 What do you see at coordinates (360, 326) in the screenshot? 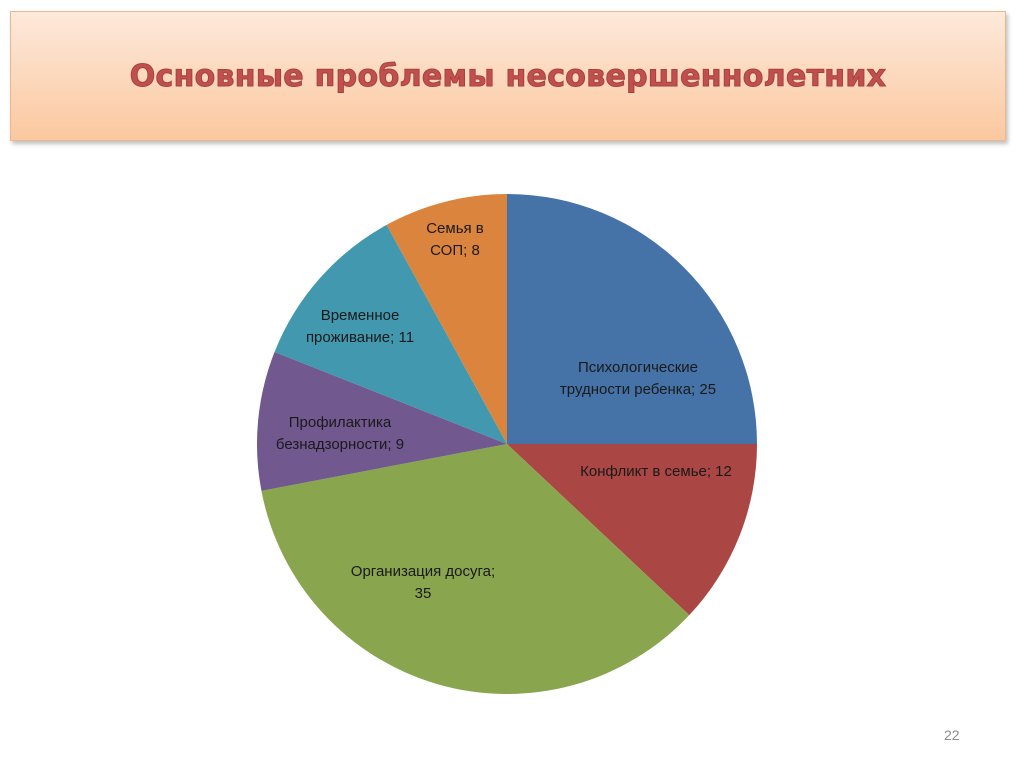
I see `slice-data-label: Временное проживание; 11` at bounding box center [360, 326].